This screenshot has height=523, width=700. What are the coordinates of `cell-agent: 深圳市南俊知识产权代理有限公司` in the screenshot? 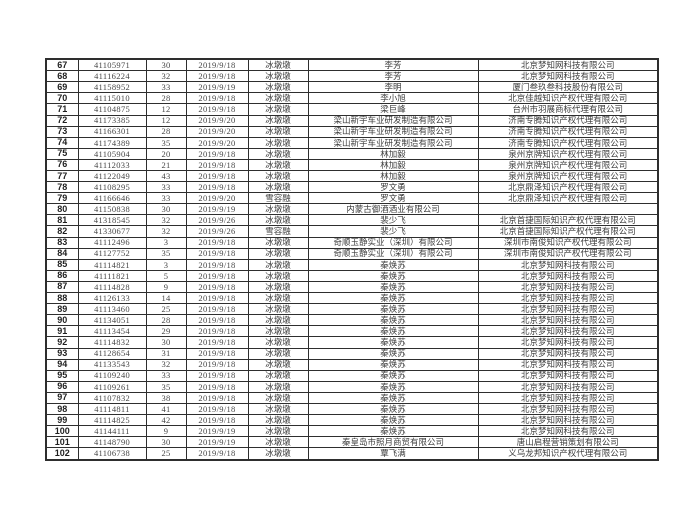 It's located at (568, 242).